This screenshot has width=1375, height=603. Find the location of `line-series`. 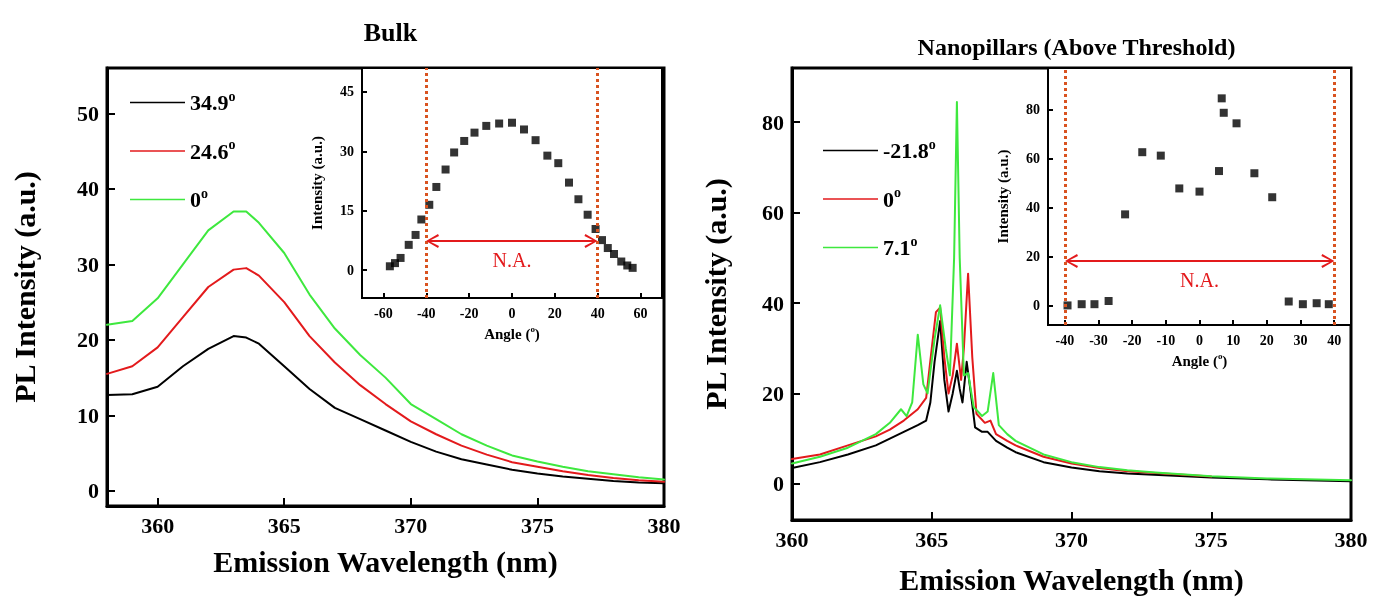

line-series is located at coordinates (385, 375).